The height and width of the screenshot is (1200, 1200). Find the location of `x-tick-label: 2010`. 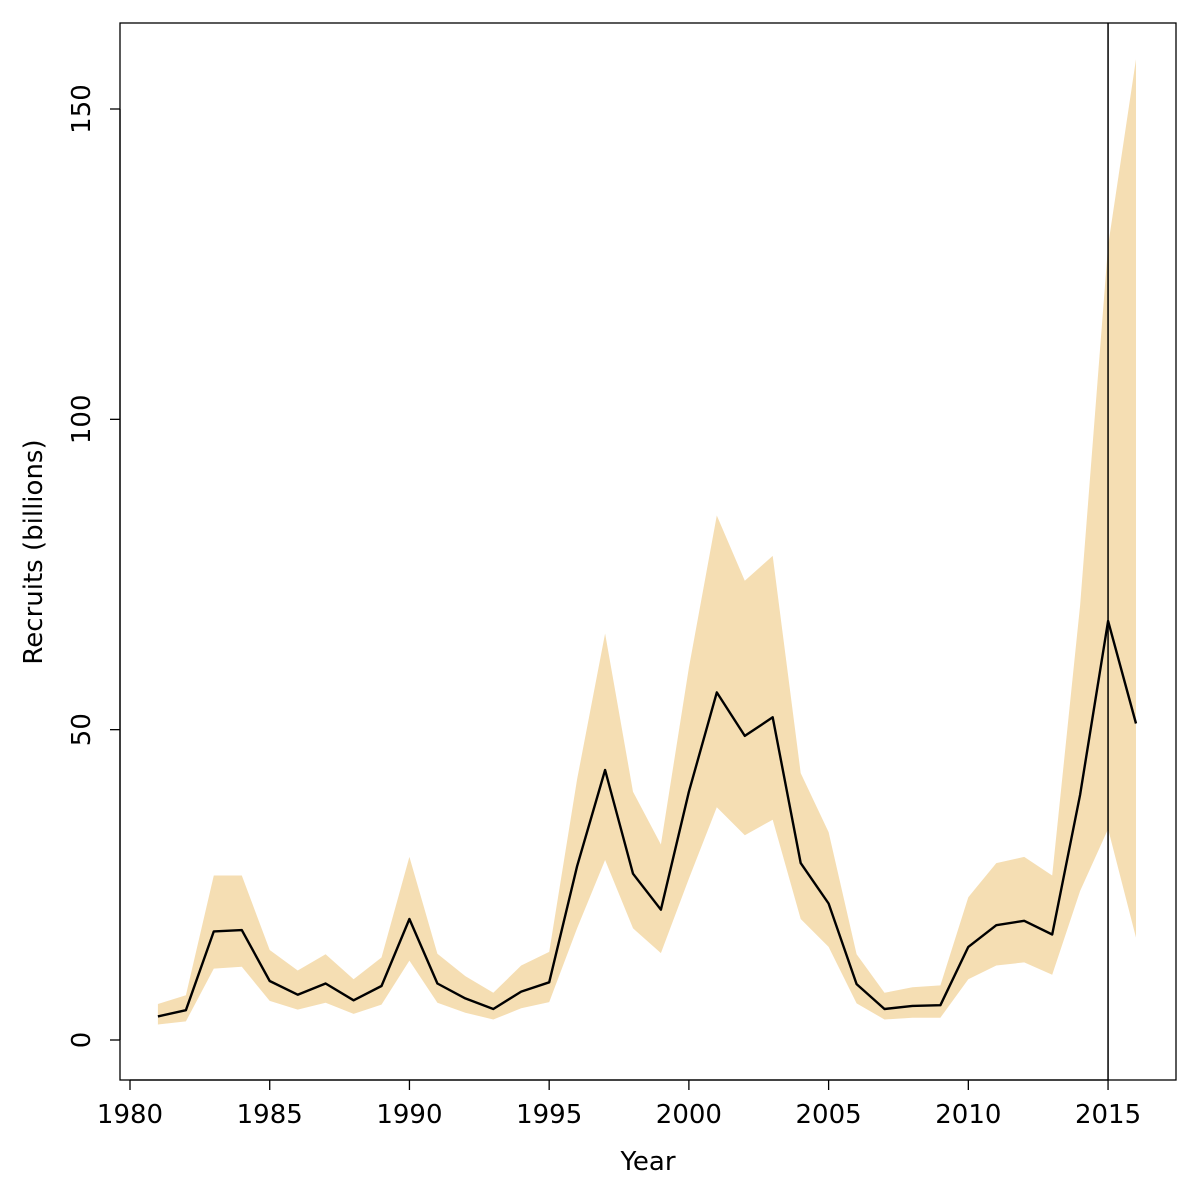

x-tick-label: 2010 is located at coordinates (968, 1115).